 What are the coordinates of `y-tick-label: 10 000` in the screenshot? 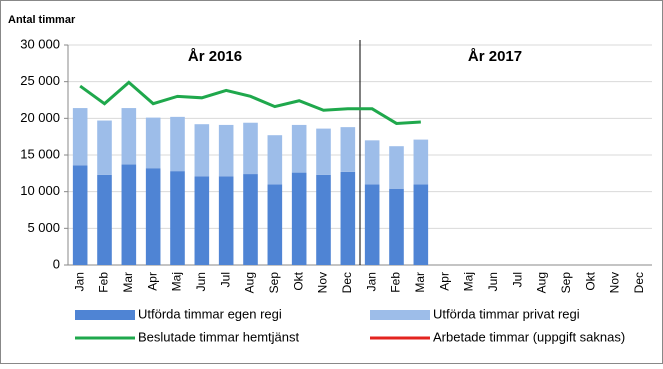 It's located at (40, 190).